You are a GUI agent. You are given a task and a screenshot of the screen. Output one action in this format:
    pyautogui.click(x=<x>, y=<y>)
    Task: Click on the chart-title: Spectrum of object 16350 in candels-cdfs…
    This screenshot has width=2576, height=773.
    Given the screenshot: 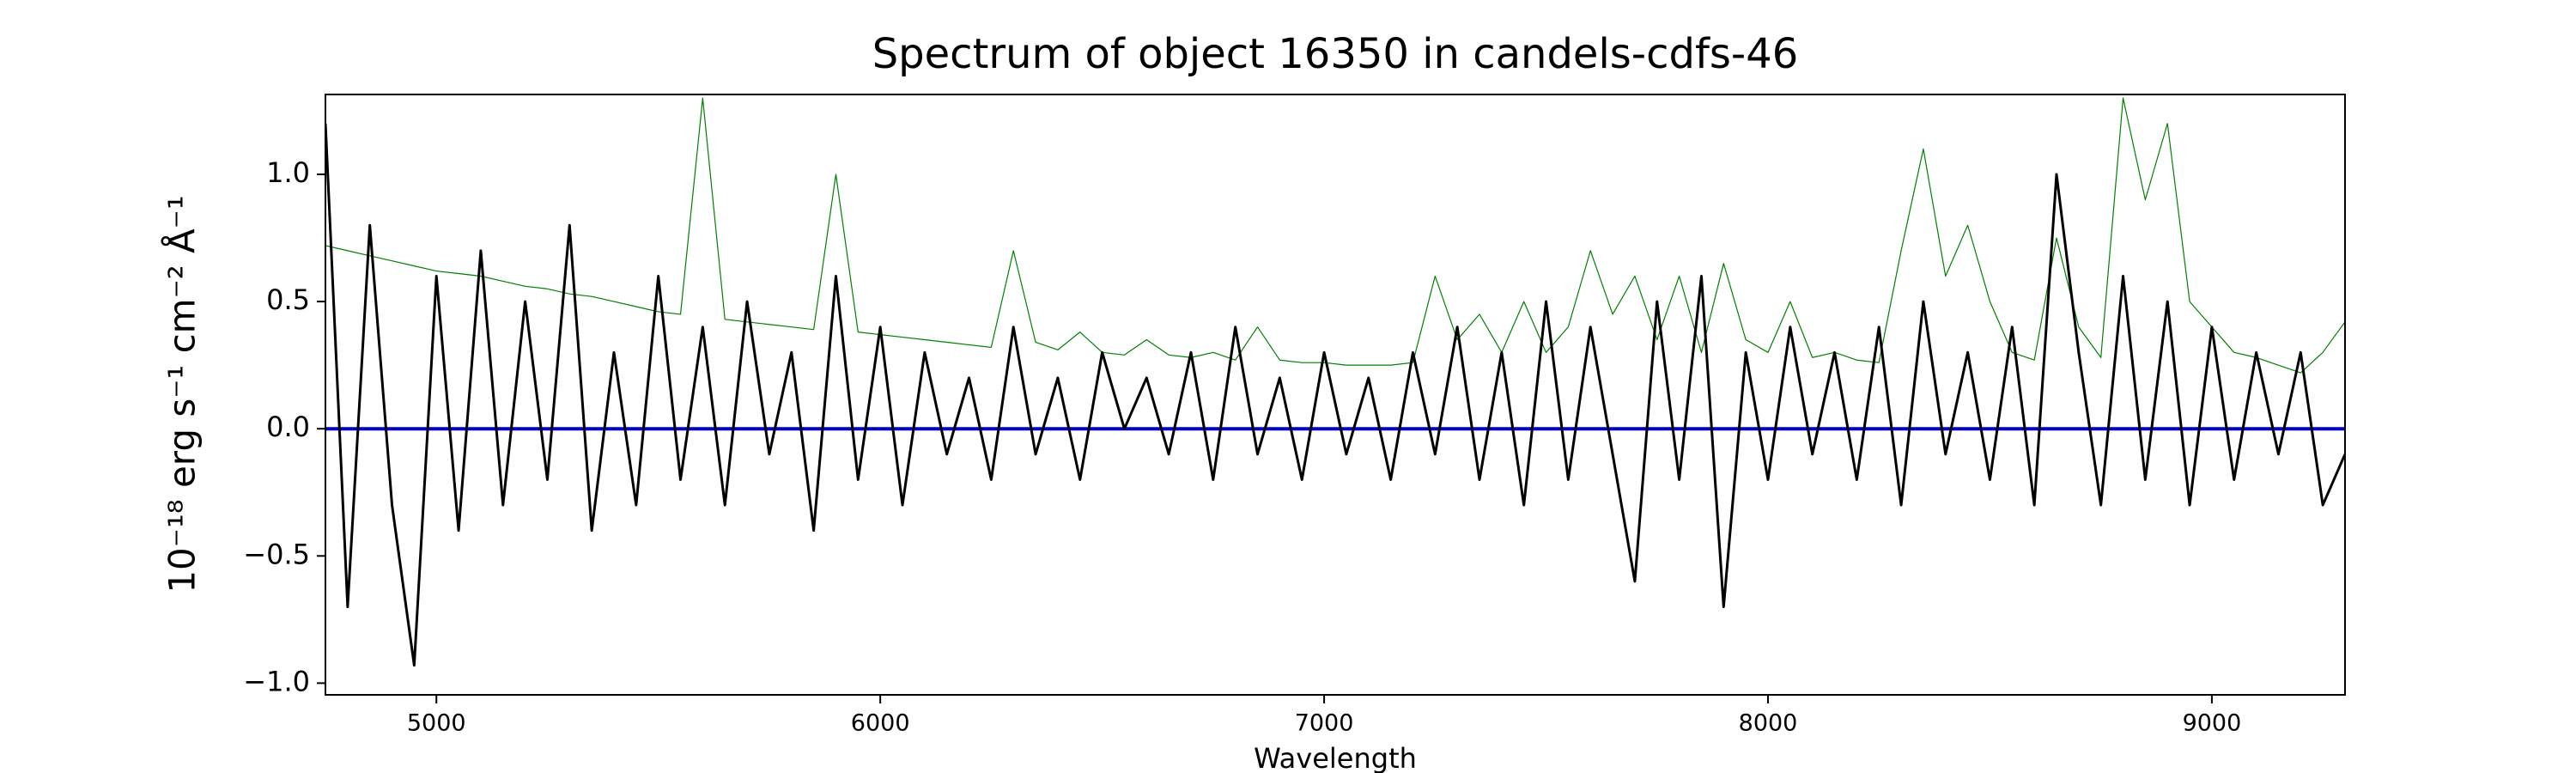 What is the action you would take?
    pyautogui.click(x=1335, y=54)
    